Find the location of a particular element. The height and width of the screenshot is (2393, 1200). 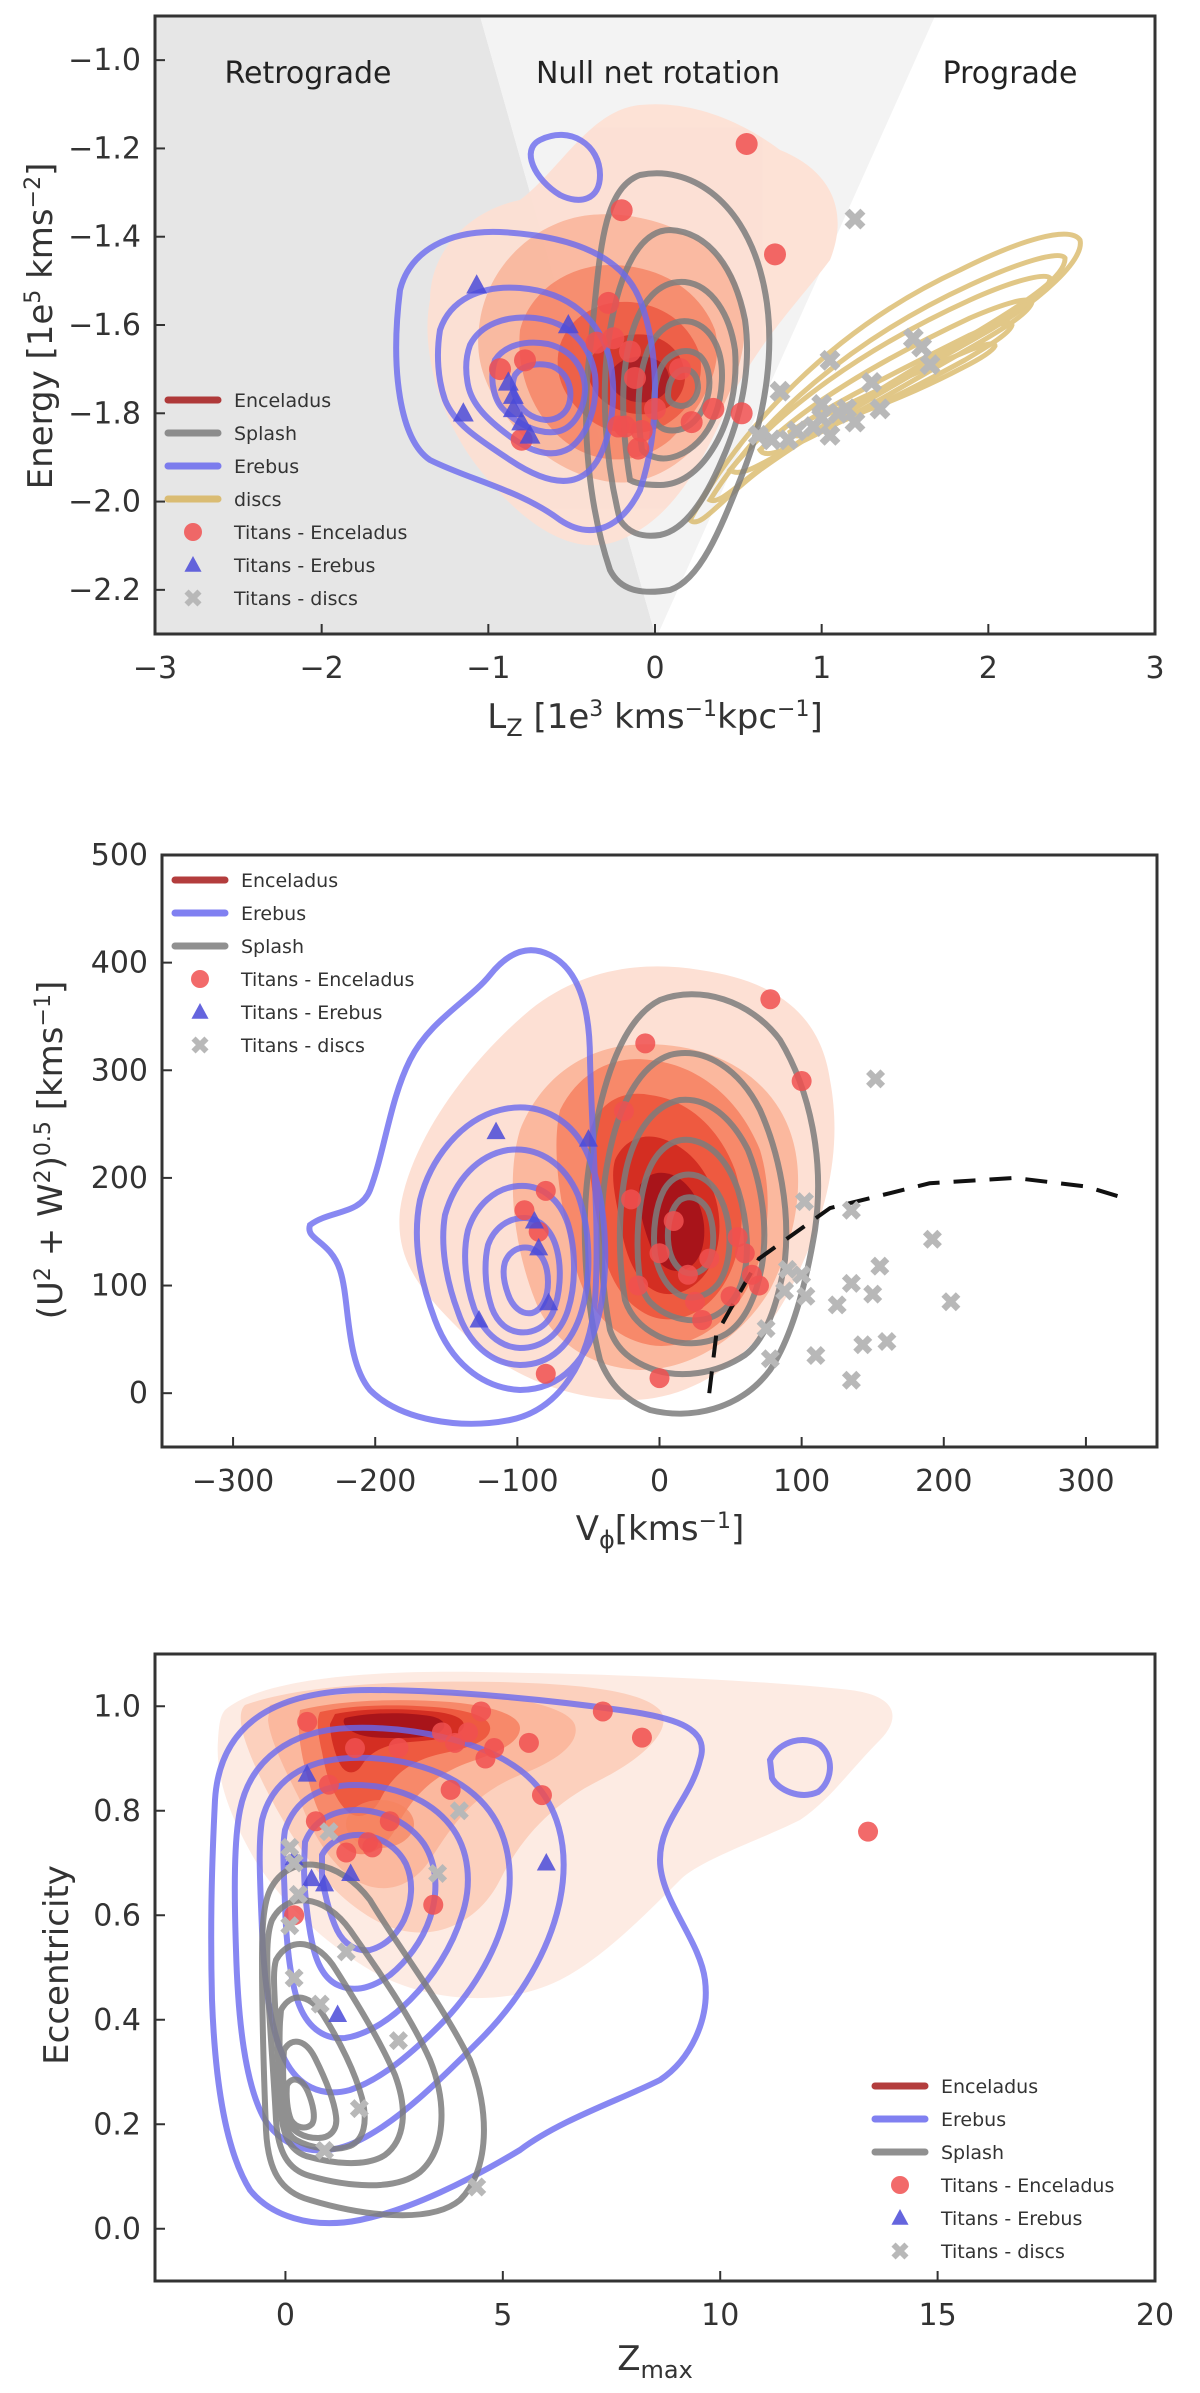

panel1-xlabel: LZ [1e3 kms−1kpc−1] is located at coordinates (654, 719).